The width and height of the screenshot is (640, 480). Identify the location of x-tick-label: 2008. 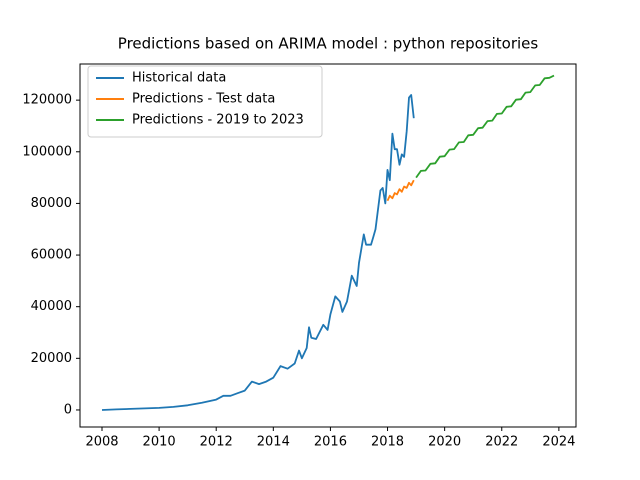
(101, 442).